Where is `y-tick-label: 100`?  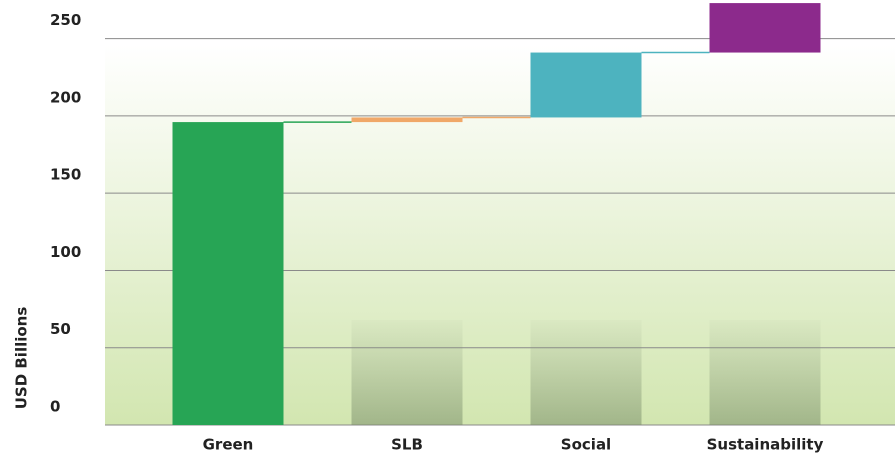 y-tick-label: 100 is located at coordinates (65, 252).